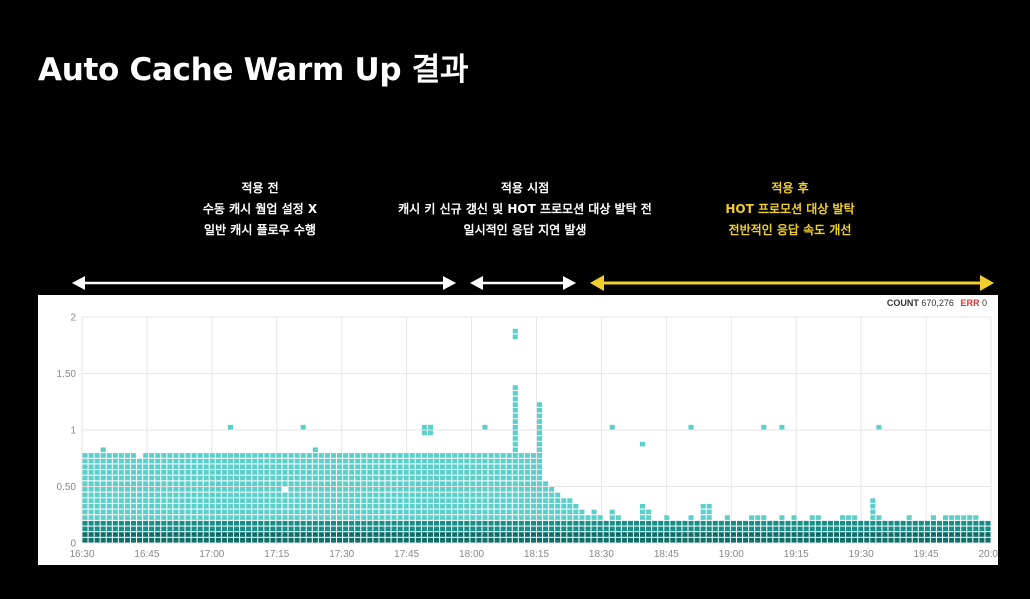 This screenshot has width=1030, height=599. Describe the element at coordinates (81, 554) in the screenshot. I see `x-tick-label: 16:30` at that location.